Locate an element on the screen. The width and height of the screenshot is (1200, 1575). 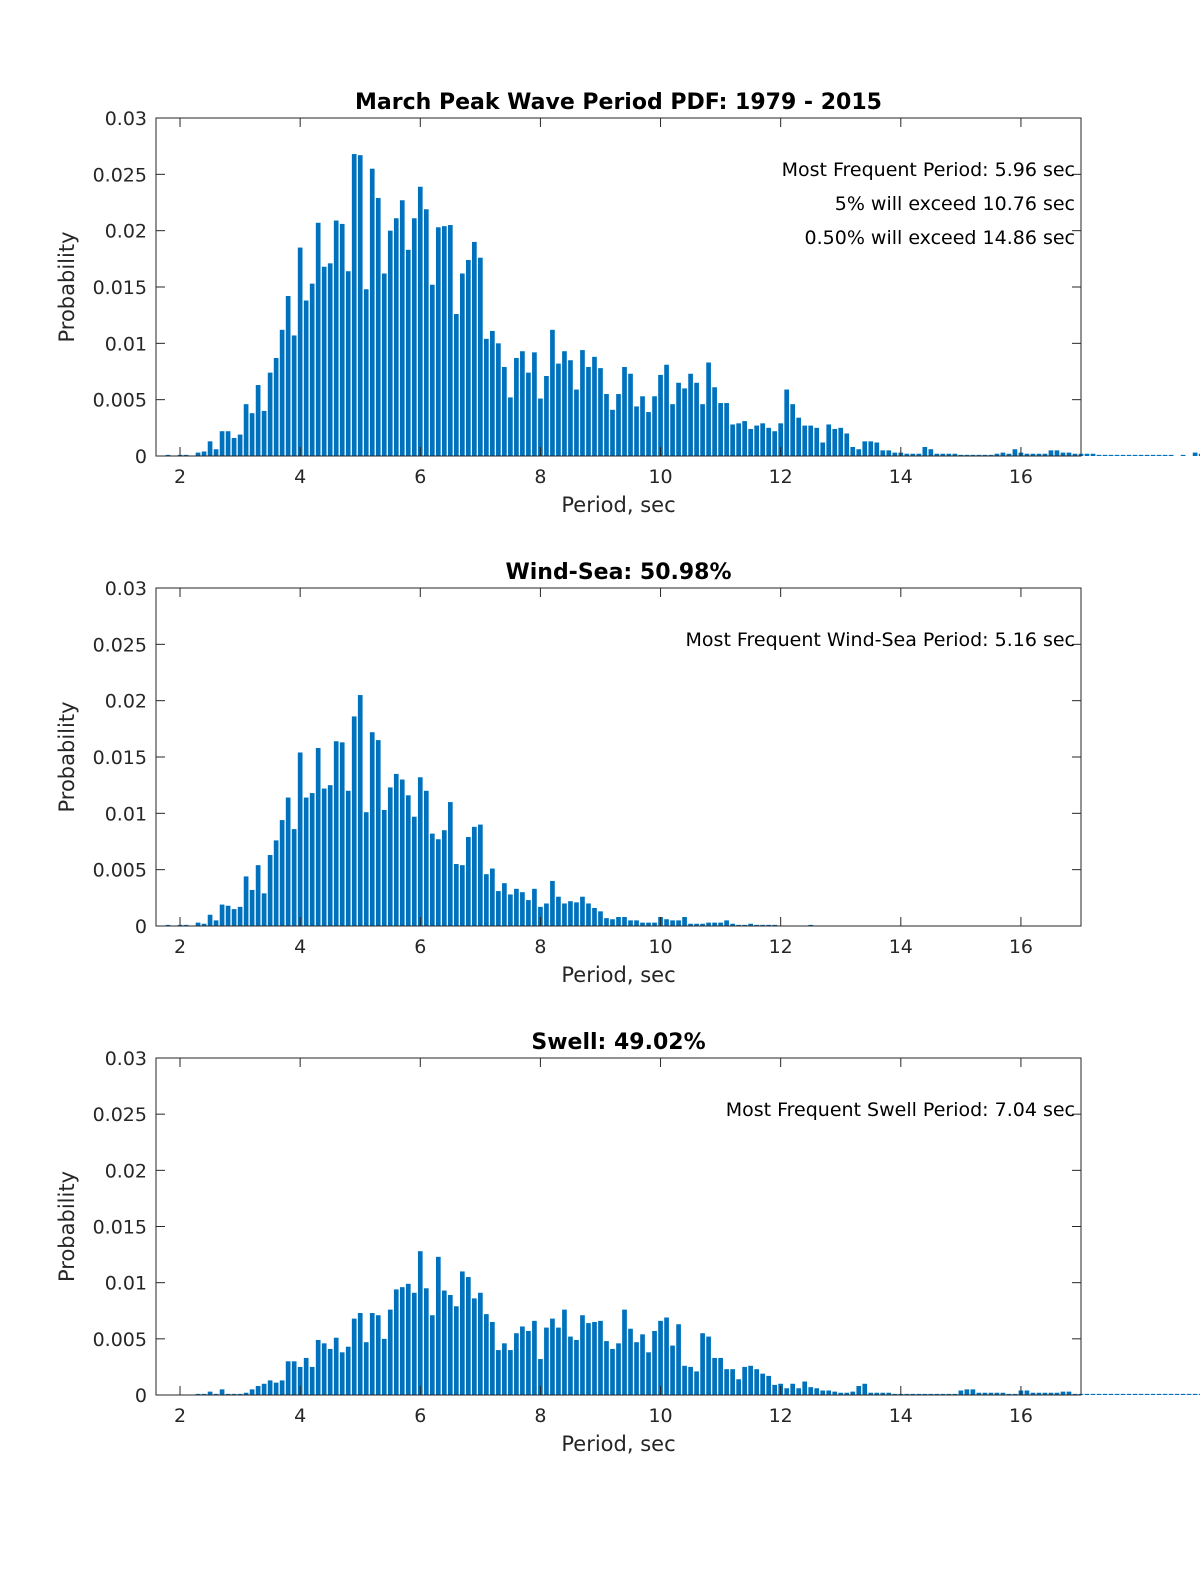
y-tick-label: 0.015 is located at coordinates (120, 288).